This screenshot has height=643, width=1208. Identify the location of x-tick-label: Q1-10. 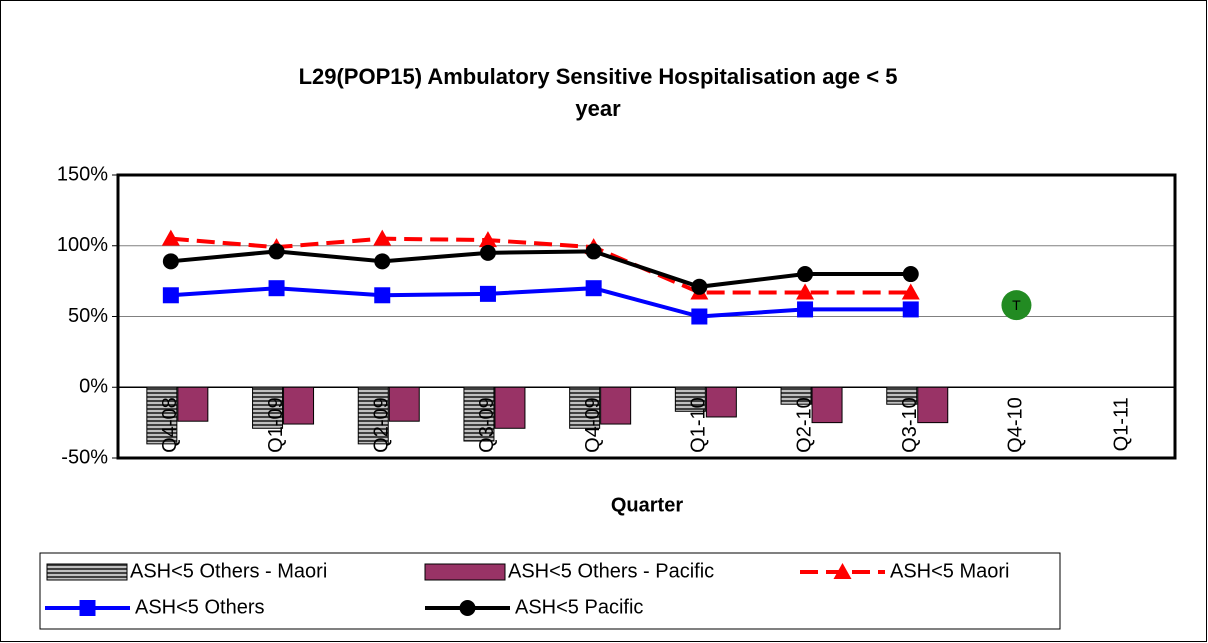
(699, 425).